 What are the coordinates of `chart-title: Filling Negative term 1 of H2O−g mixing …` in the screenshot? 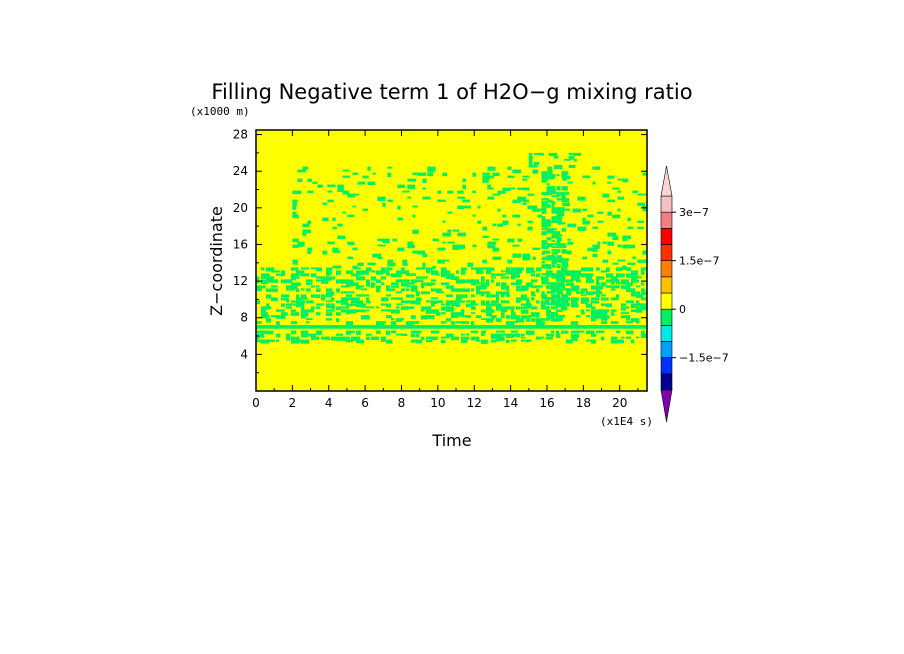 It's located at (451, 92).